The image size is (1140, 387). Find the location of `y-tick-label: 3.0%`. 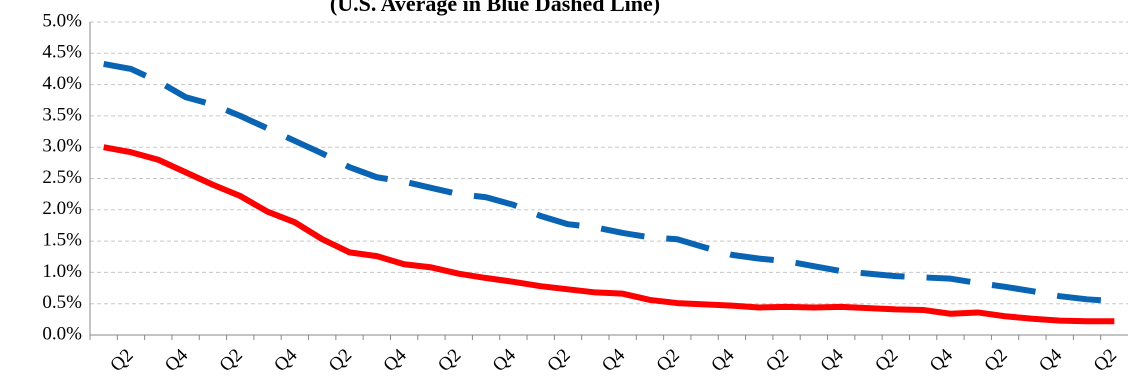

y-tick-label: 3.0% is located at coordinates (62, 146).